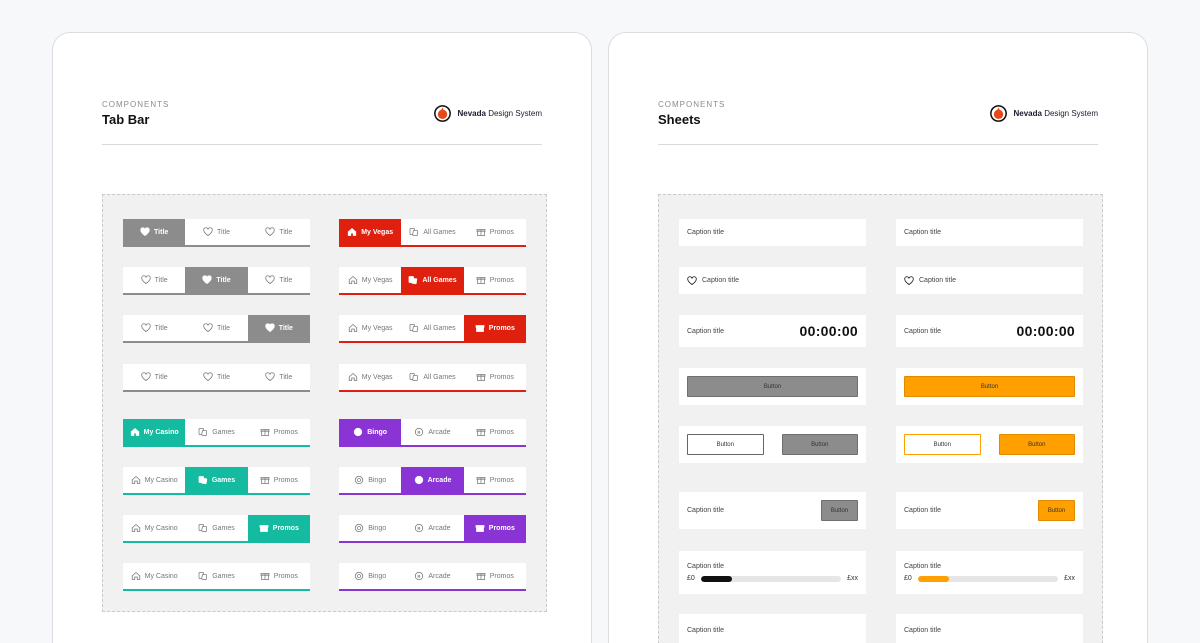  What do you see at coordinates (1027, 113) in the screenshot?
I see `brand-name: Nevada` at bounding box center [1027, 113].